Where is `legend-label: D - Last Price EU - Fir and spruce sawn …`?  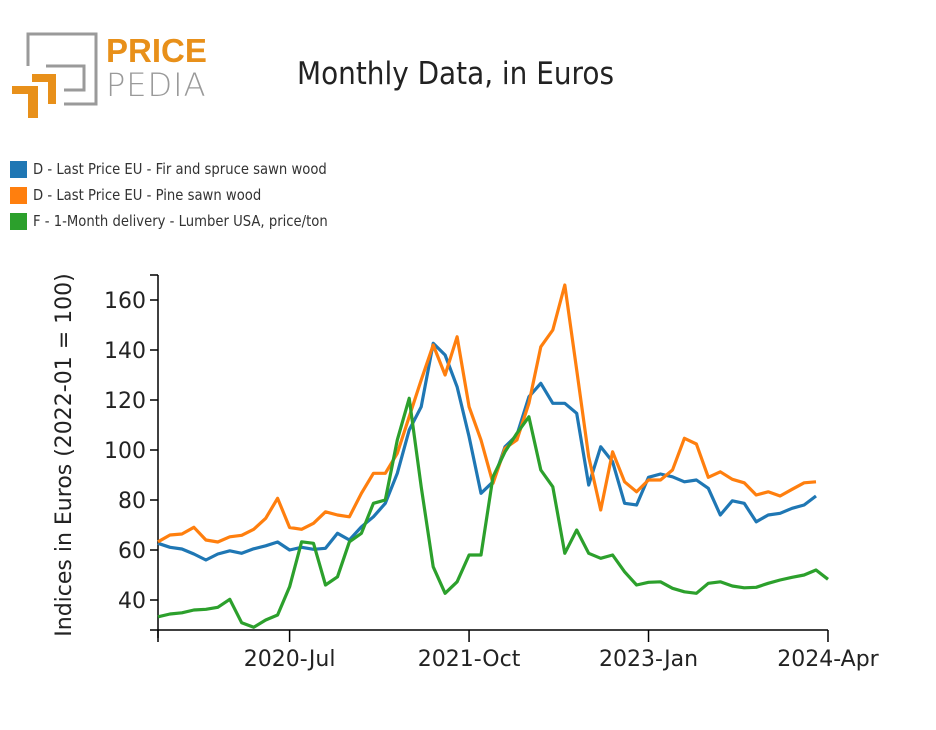
legend-label: D - Last Price EU - Fir and spruce sawn … is located at coordinates (180, 169).